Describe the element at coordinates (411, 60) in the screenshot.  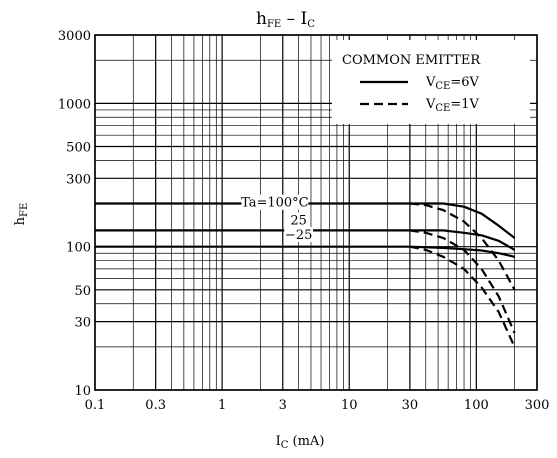
I see `legend-title: COMMON EMITTER` at that location.